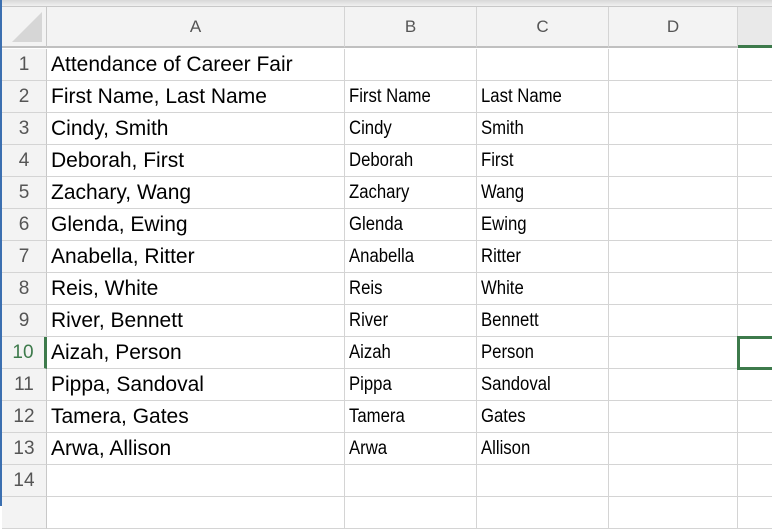  What do you see at coordinates (24, 27) in the screenshot?
I see `select-all-button` at bounding box center [24, 27].